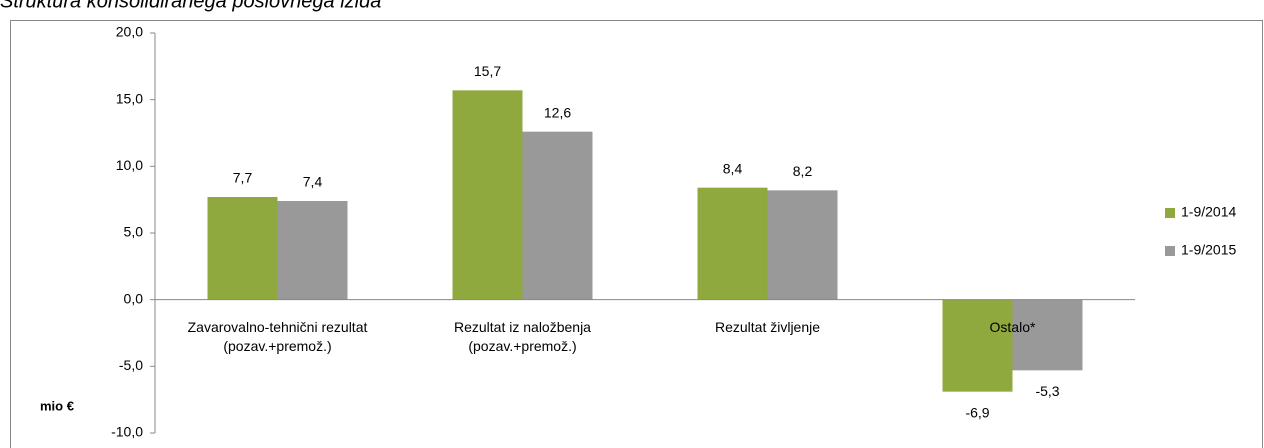 The height and width of the screenshot is (448, 1264). What do you see at coordinates (487, 71) in the screenshot?
I see `data-label: 15,7` at bounding box center [487, 71].